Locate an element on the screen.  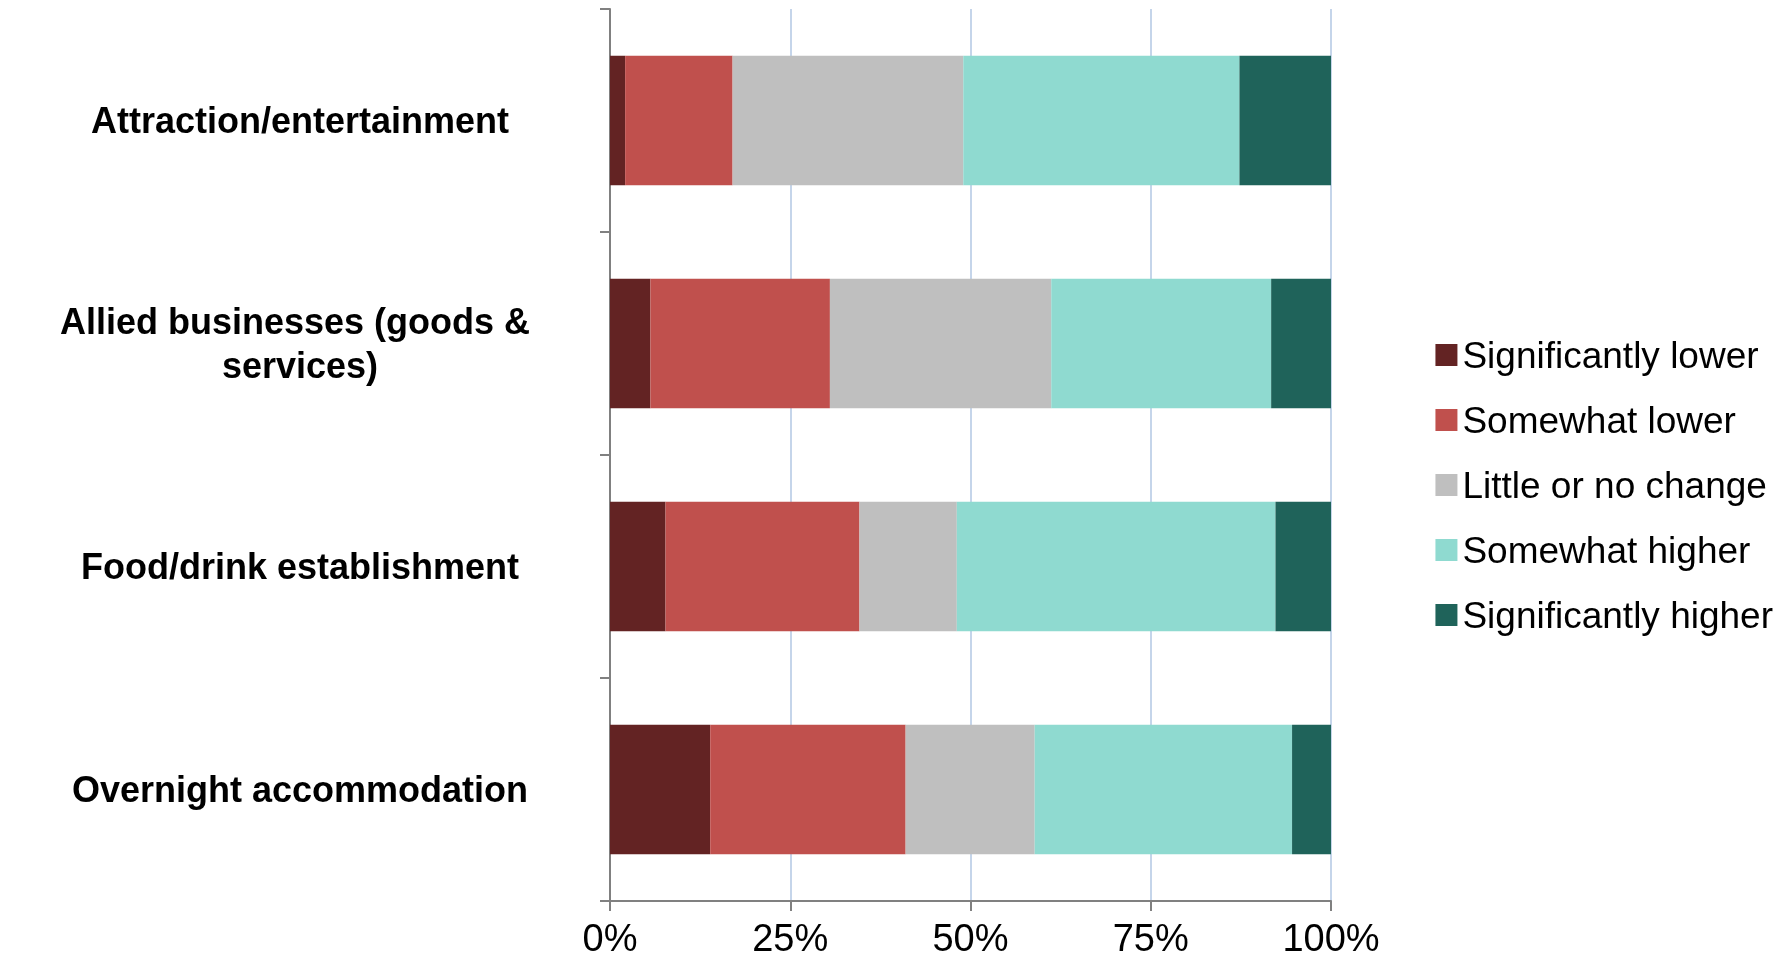
y-tick-label: Attraction/entertainment is located at coordinates (300, 120).